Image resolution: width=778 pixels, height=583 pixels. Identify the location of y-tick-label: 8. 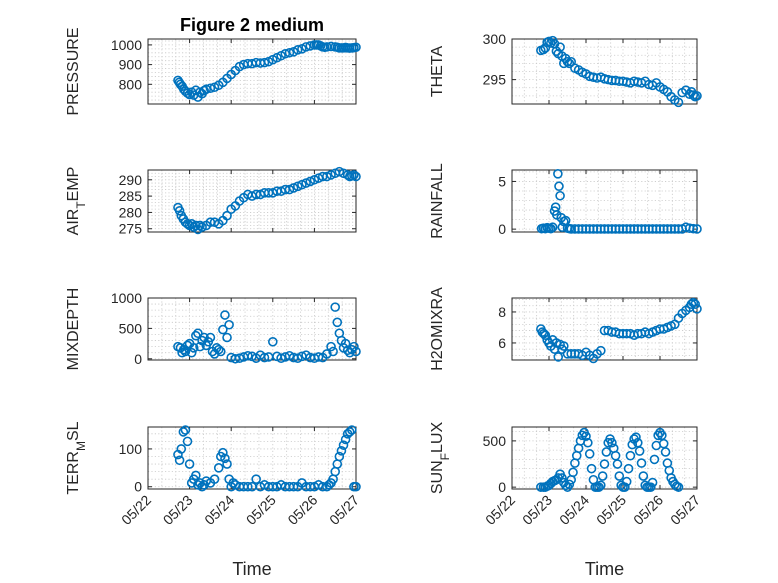
(502, 312).